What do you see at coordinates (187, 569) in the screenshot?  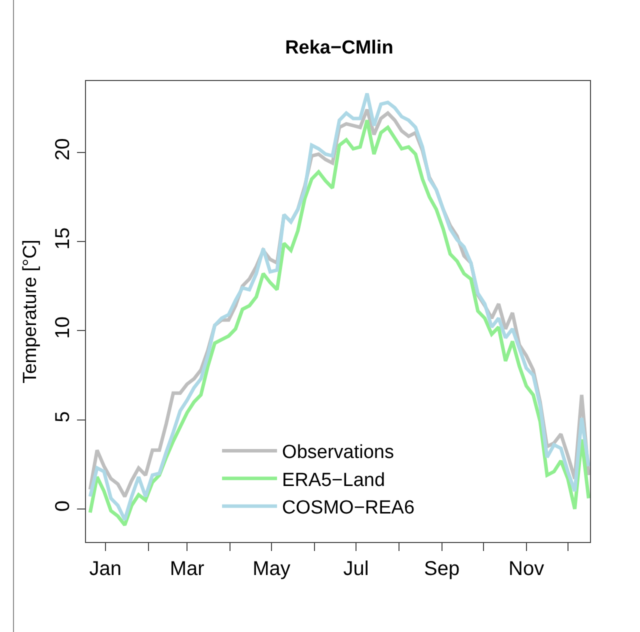 I see `x-tick-label: Mar` at bounding box center [187, 569].